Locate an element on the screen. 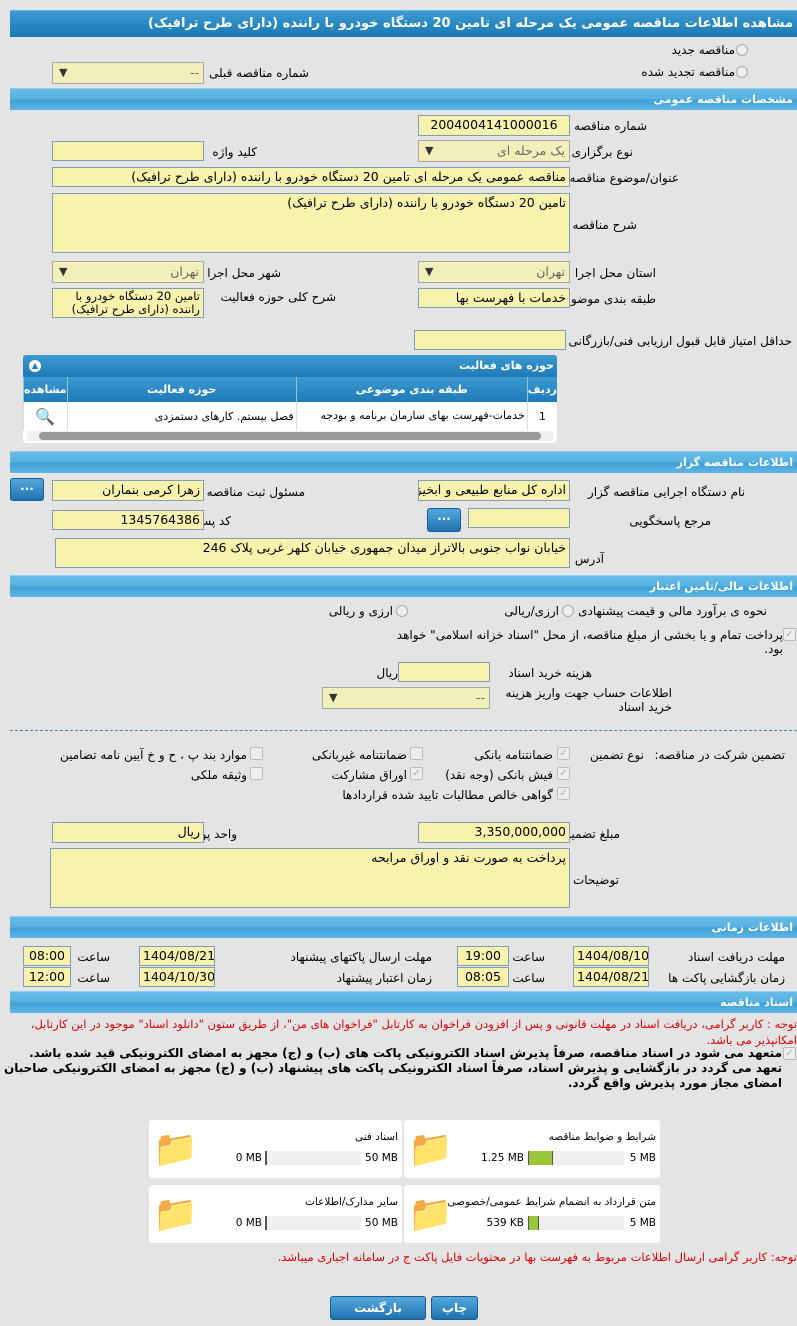 The width and height of the screenshot is (797, 1326). validity-time: 12:00 is located at coordinates (47, 977).